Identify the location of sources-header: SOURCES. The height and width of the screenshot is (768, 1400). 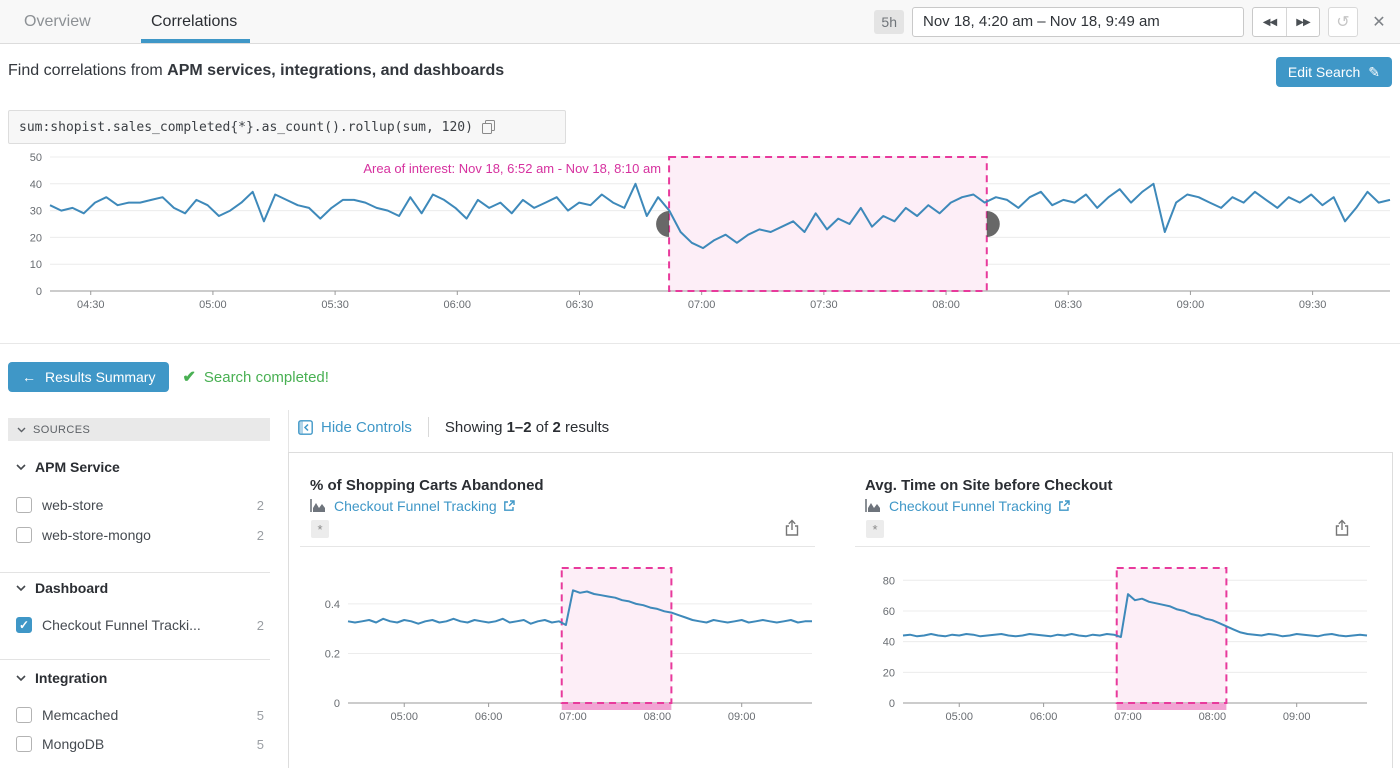
(139, 429).